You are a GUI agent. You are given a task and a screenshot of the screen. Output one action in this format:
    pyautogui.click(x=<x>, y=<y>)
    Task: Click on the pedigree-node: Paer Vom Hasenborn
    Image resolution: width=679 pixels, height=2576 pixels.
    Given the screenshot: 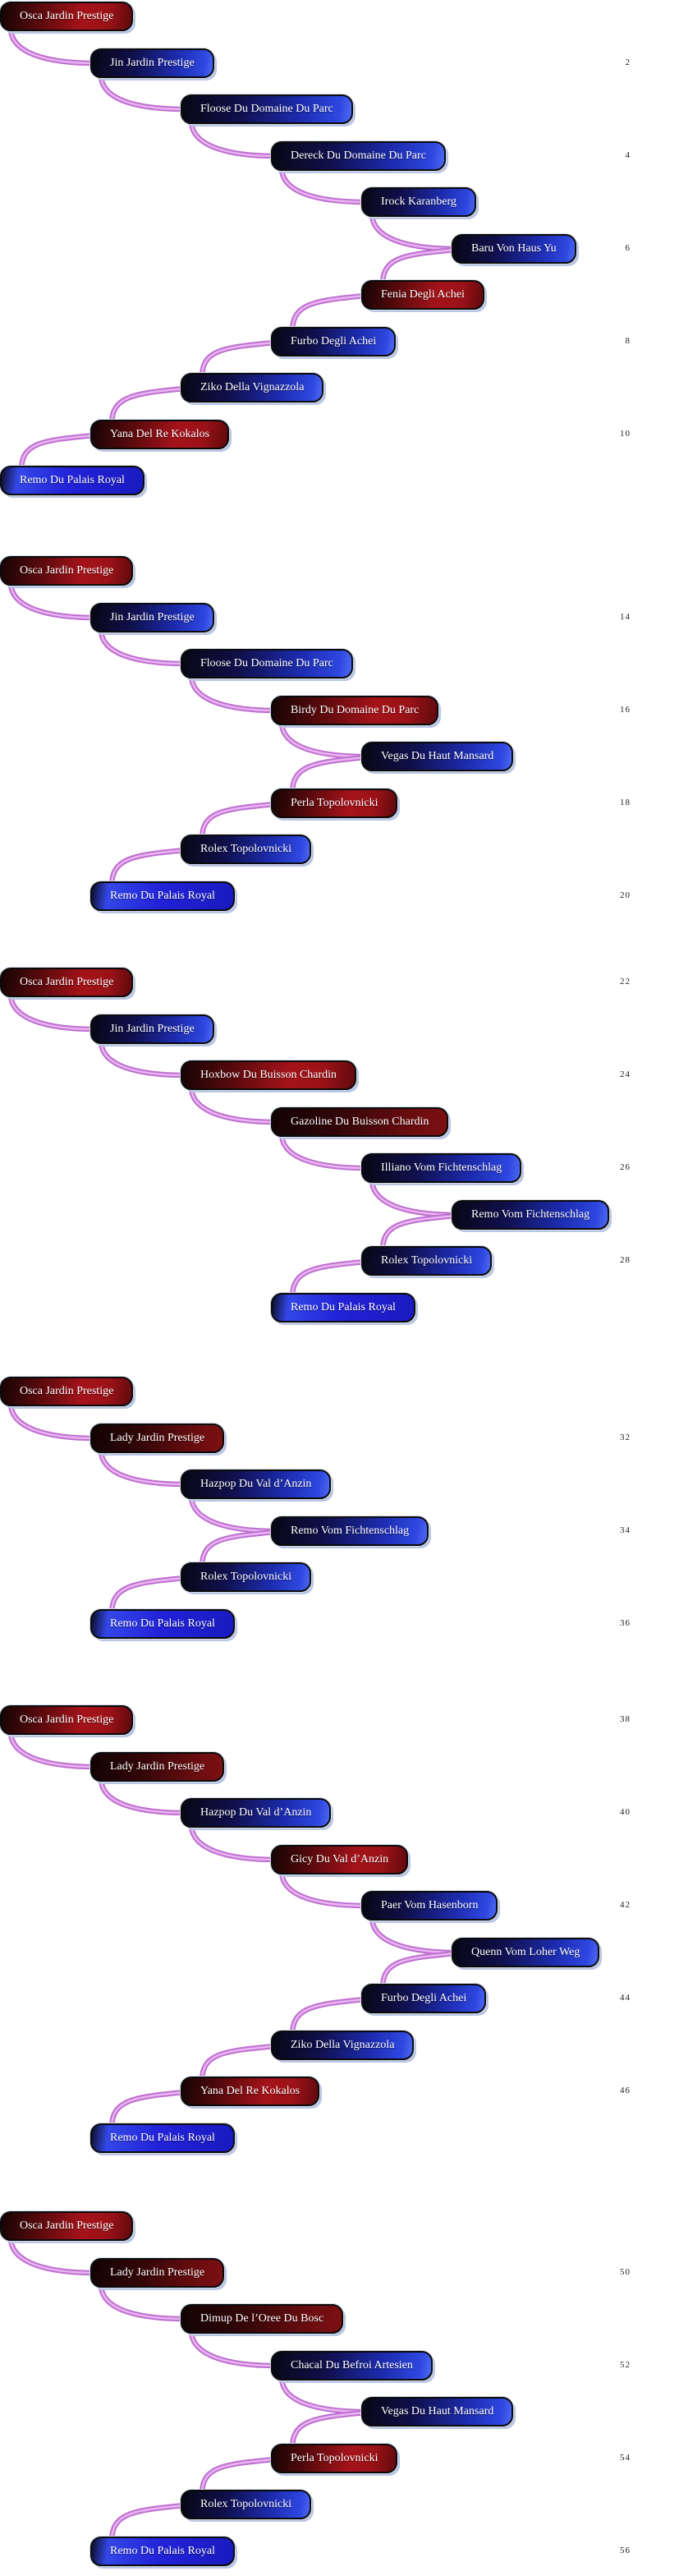 What is the action you would take?
    pyautogui.click(x=429, y=1906)
    